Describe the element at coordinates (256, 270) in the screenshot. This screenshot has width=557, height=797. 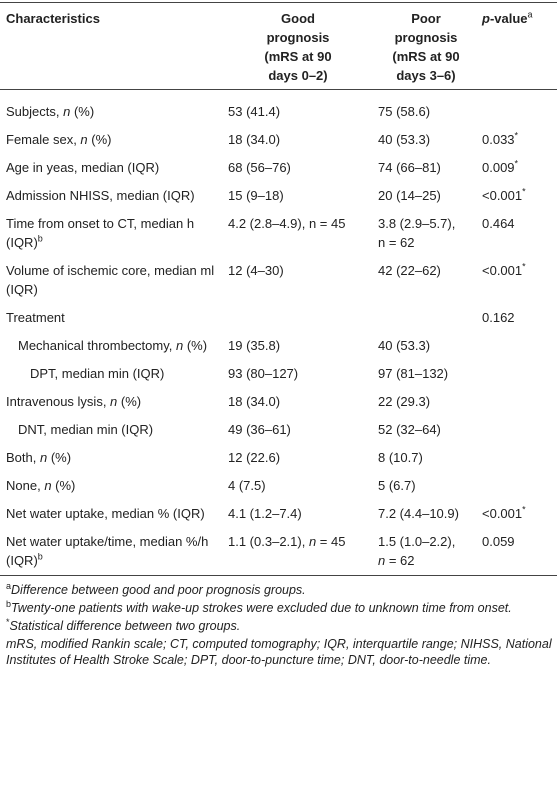
I see `text: 12 (4–30)` at that location.